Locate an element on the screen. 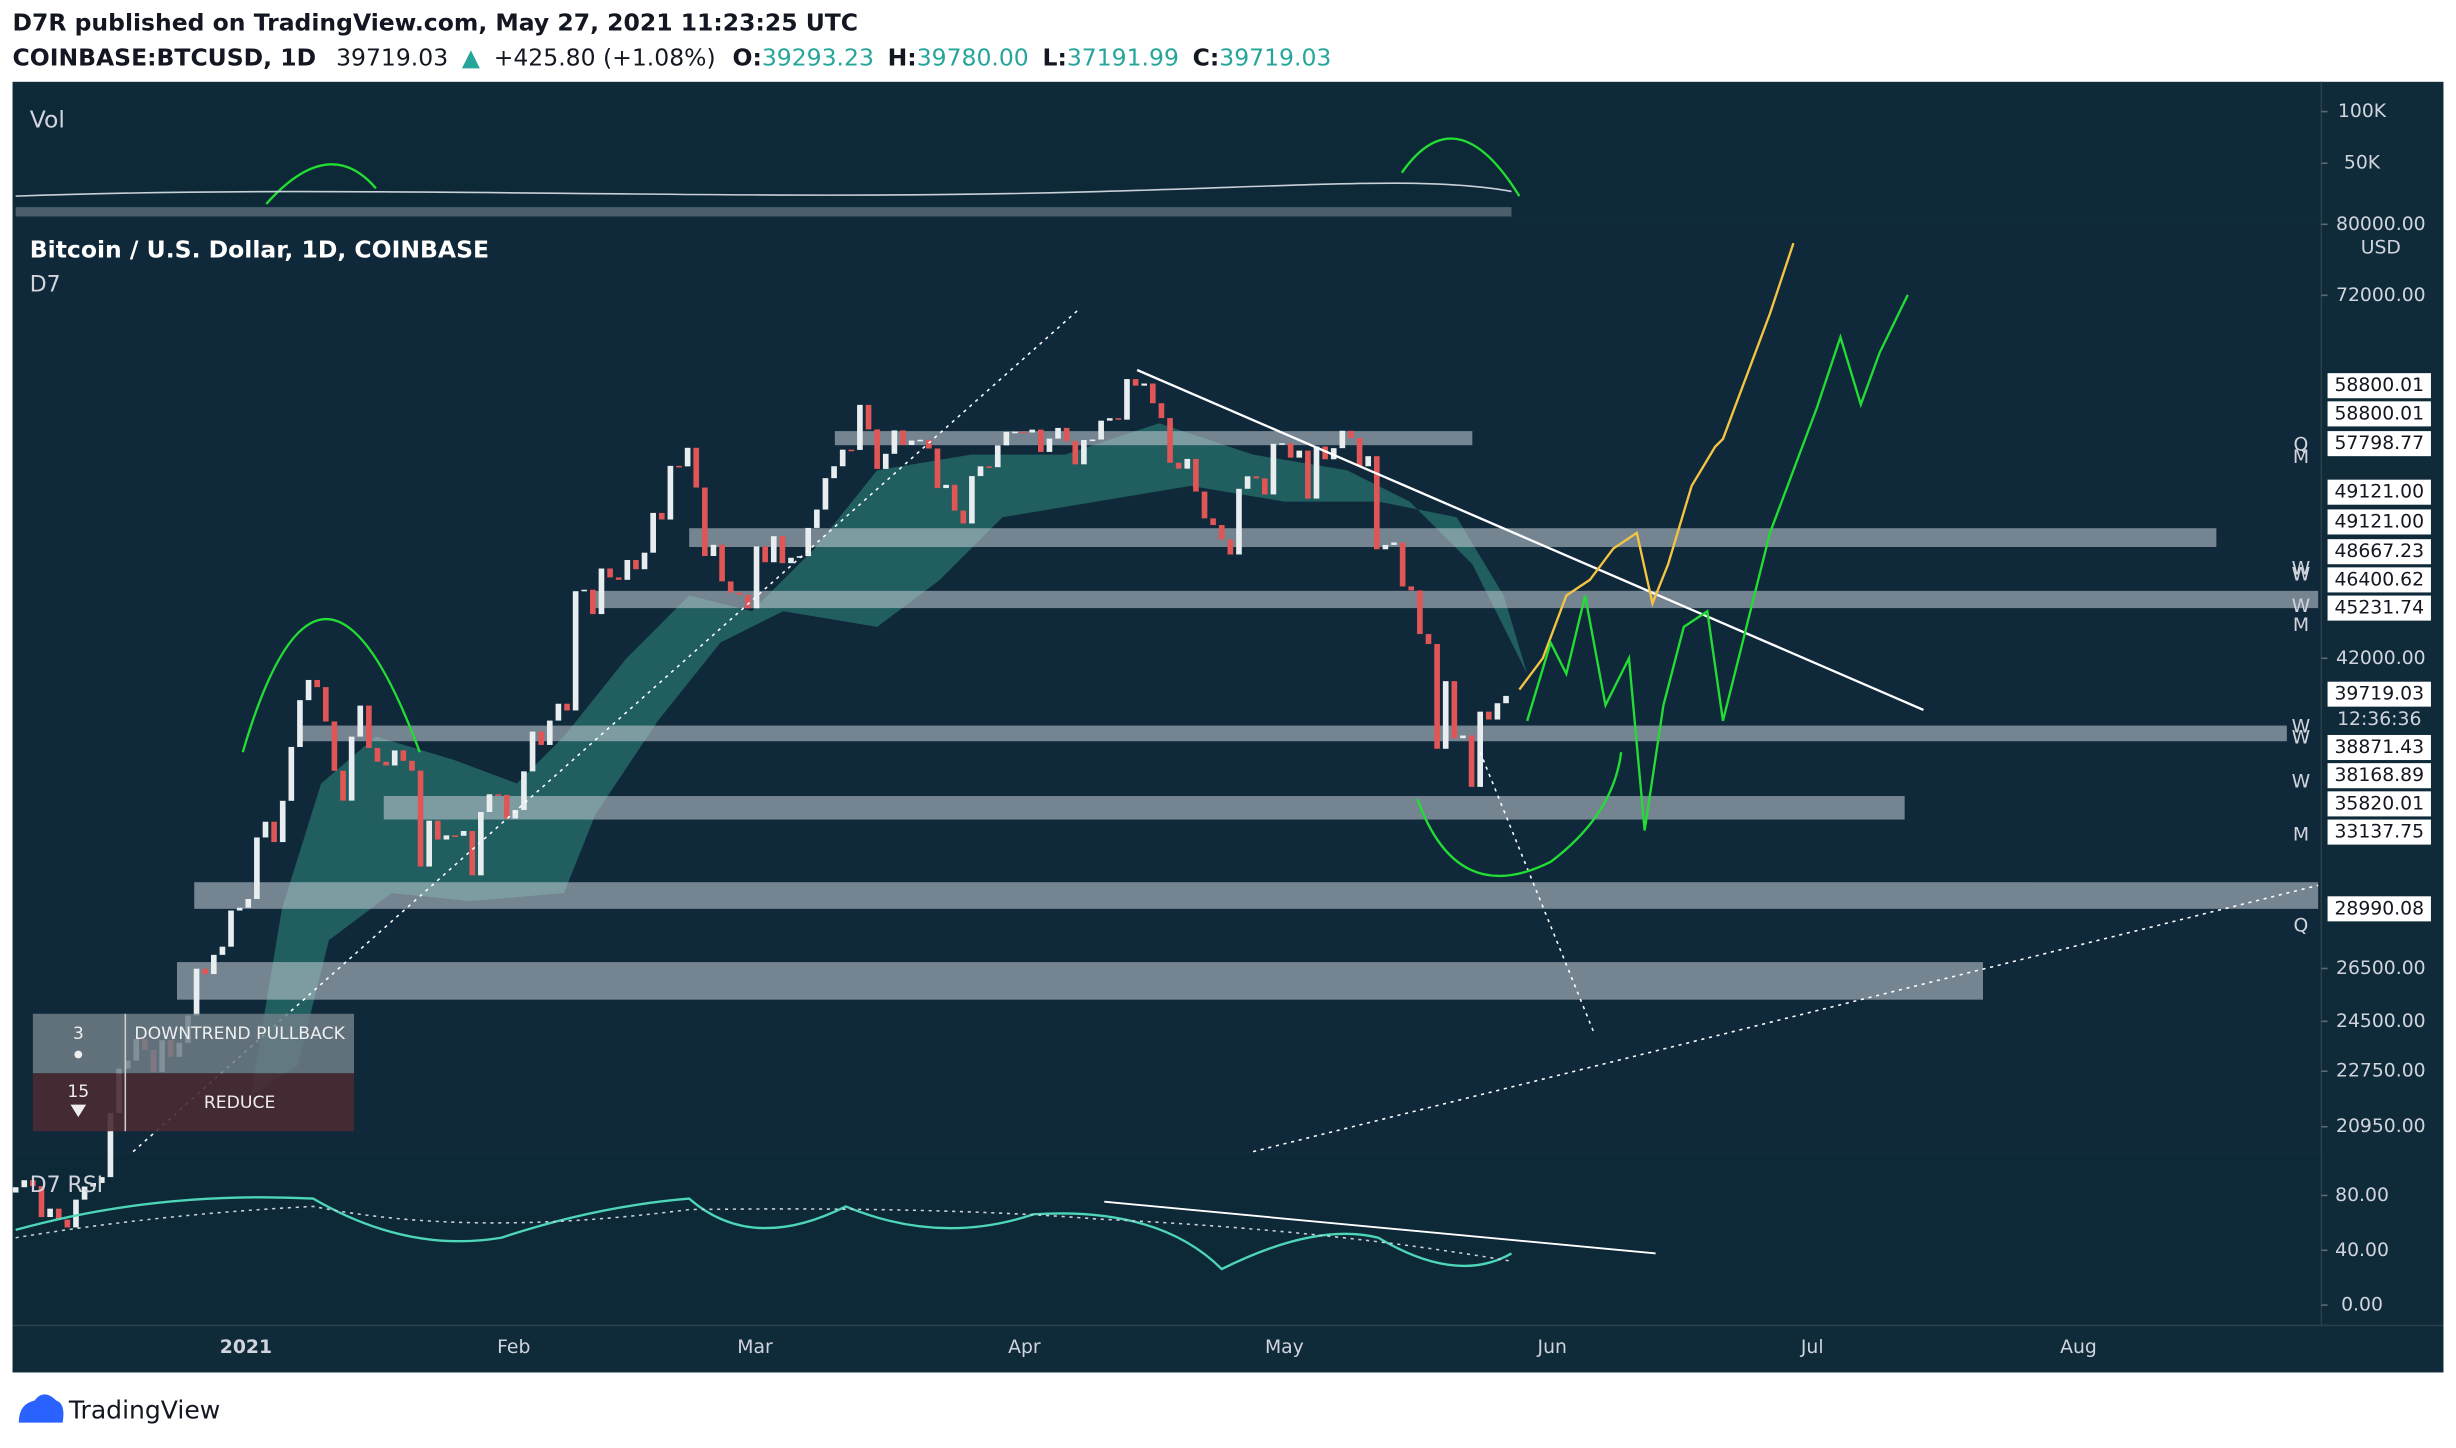 This screenshot has width=2456, height=1448. symbol: COINBASE:BTCUSD, 1D is located at coordinates (165, 57).